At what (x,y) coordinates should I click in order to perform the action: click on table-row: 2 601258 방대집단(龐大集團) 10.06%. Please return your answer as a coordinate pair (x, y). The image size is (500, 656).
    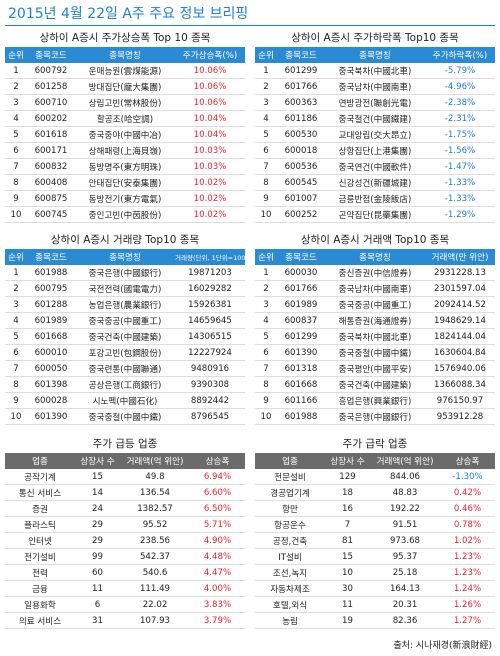
    Looking at the image, I should click on (125, 86).